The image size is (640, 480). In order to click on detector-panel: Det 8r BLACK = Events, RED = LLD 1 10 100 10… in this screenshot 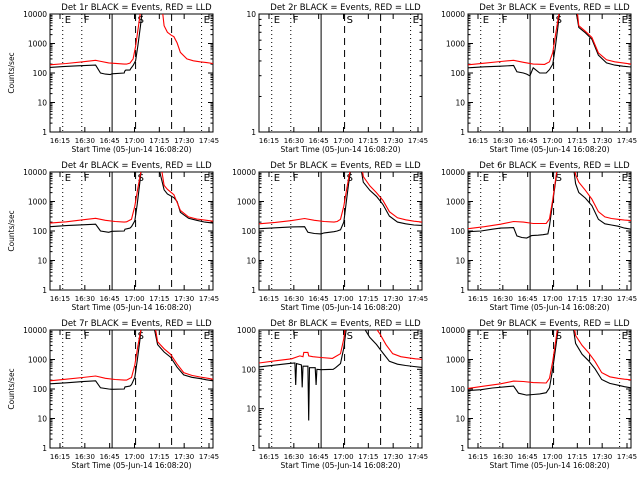, I will do `click(332, 394)`.